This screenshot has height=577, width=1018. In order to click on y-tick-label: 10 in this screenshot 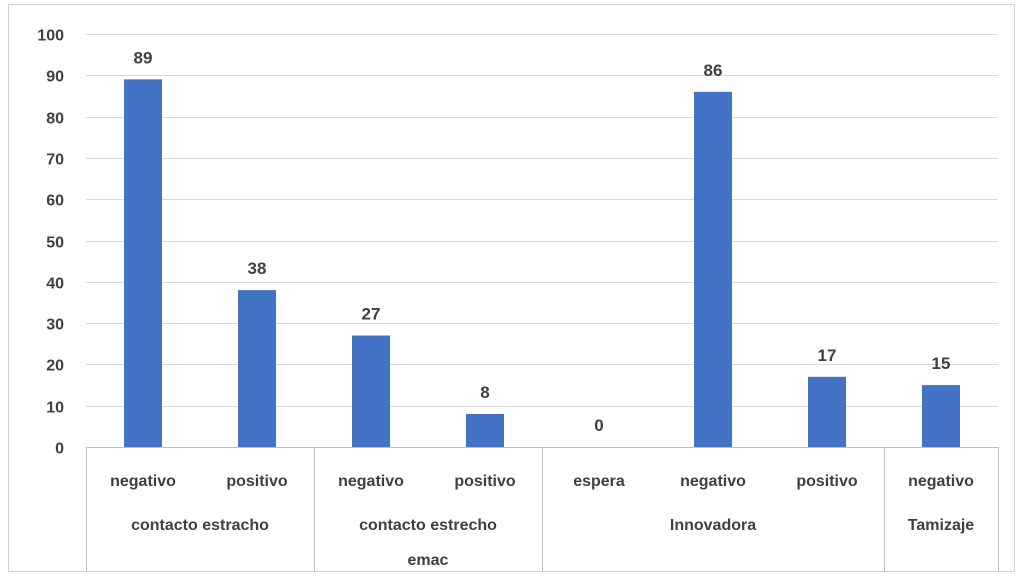, I will do `click(55, 408)`.